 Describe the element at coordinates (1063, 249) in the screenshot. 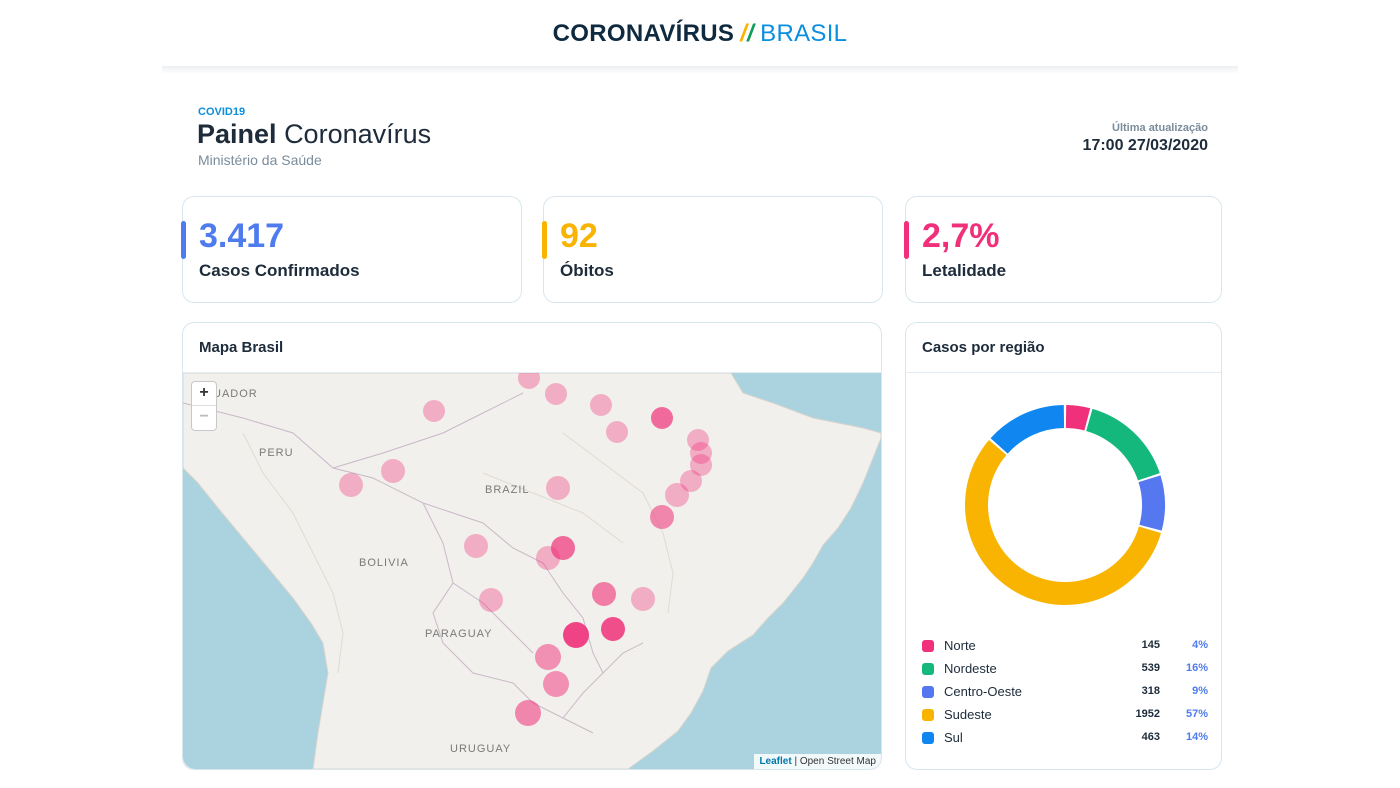

I see `stat-card-lethality: 2,7% Letalidade` at that location.